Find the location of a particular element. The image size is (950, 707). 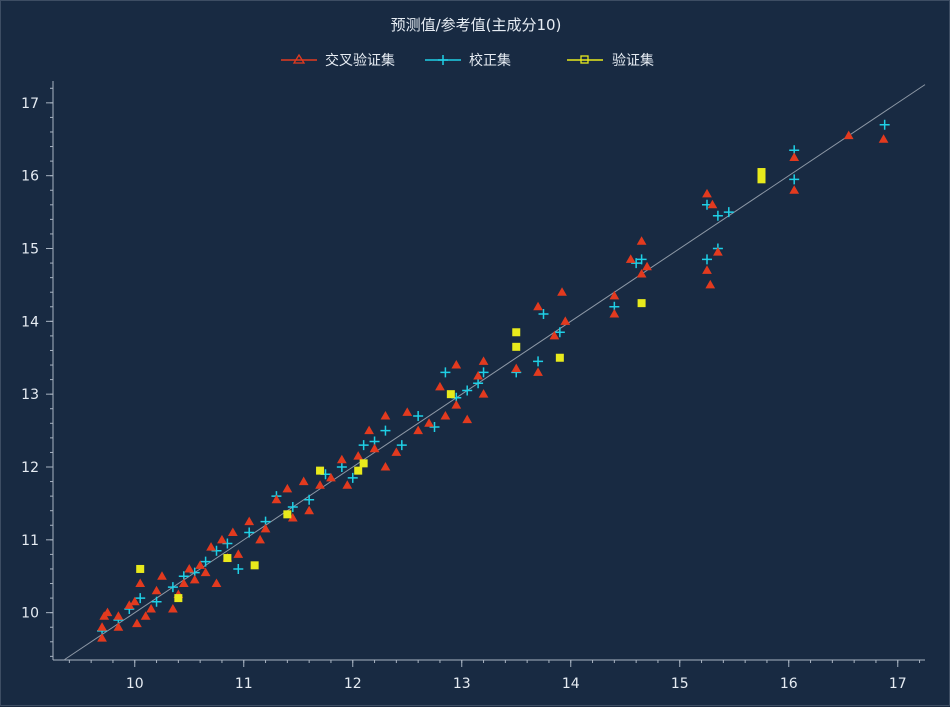

triangle-marker-icon is located at coordinates (299, 58).